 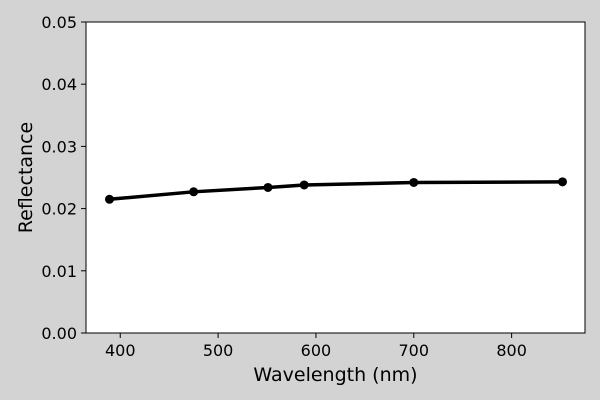 What do you see at coordinates (316, 350) in the screenshot?
I see `x-tick-label: 600` at bounding box center [316, 350].